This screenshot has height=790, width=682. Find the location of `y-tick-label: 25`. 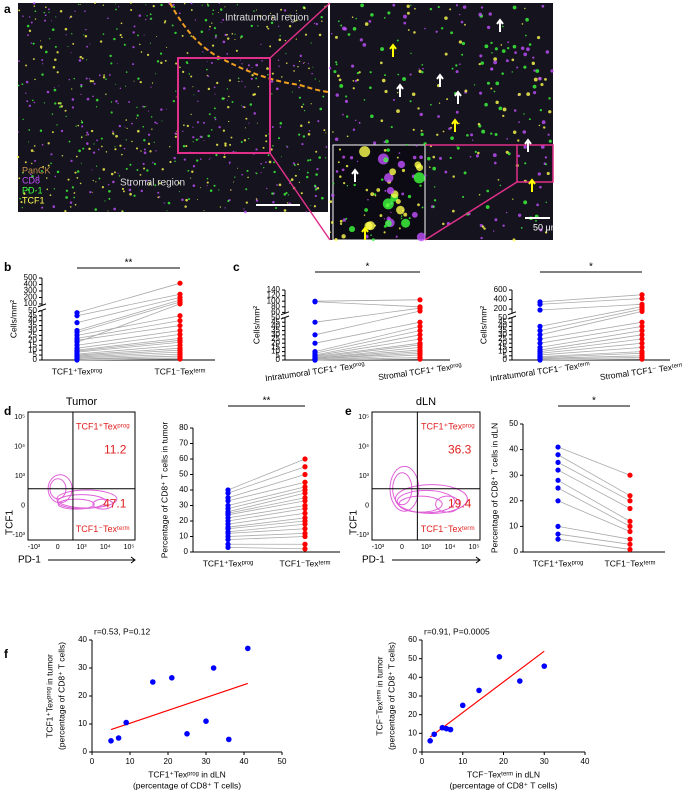

y-tick-label: 25 is located at coordinates (275, 338).